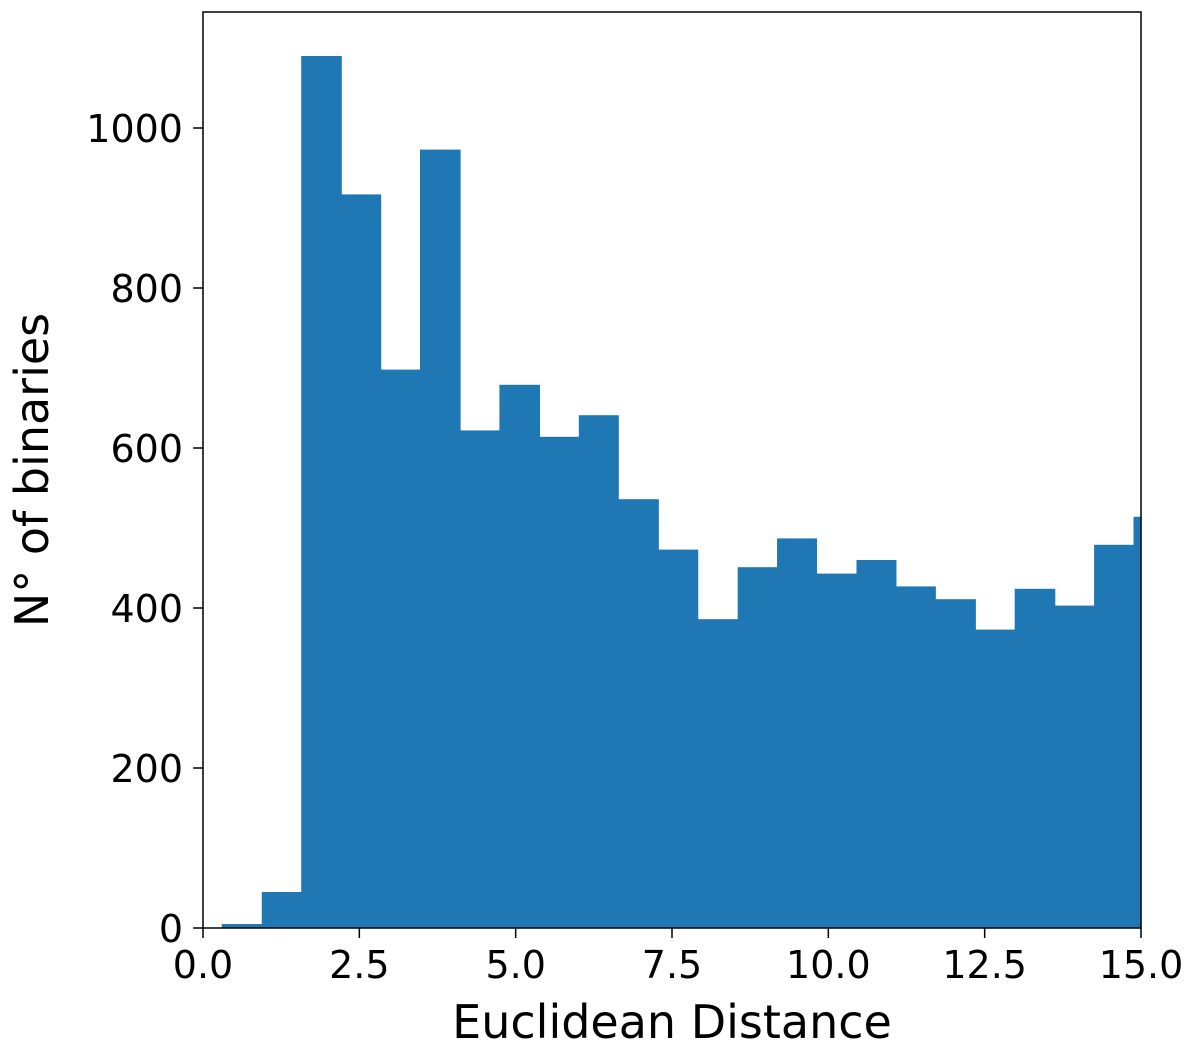 The image size is (1200, 1061). I want to click on x-axis-title: Euclidean Distance, so click(672, 1022).